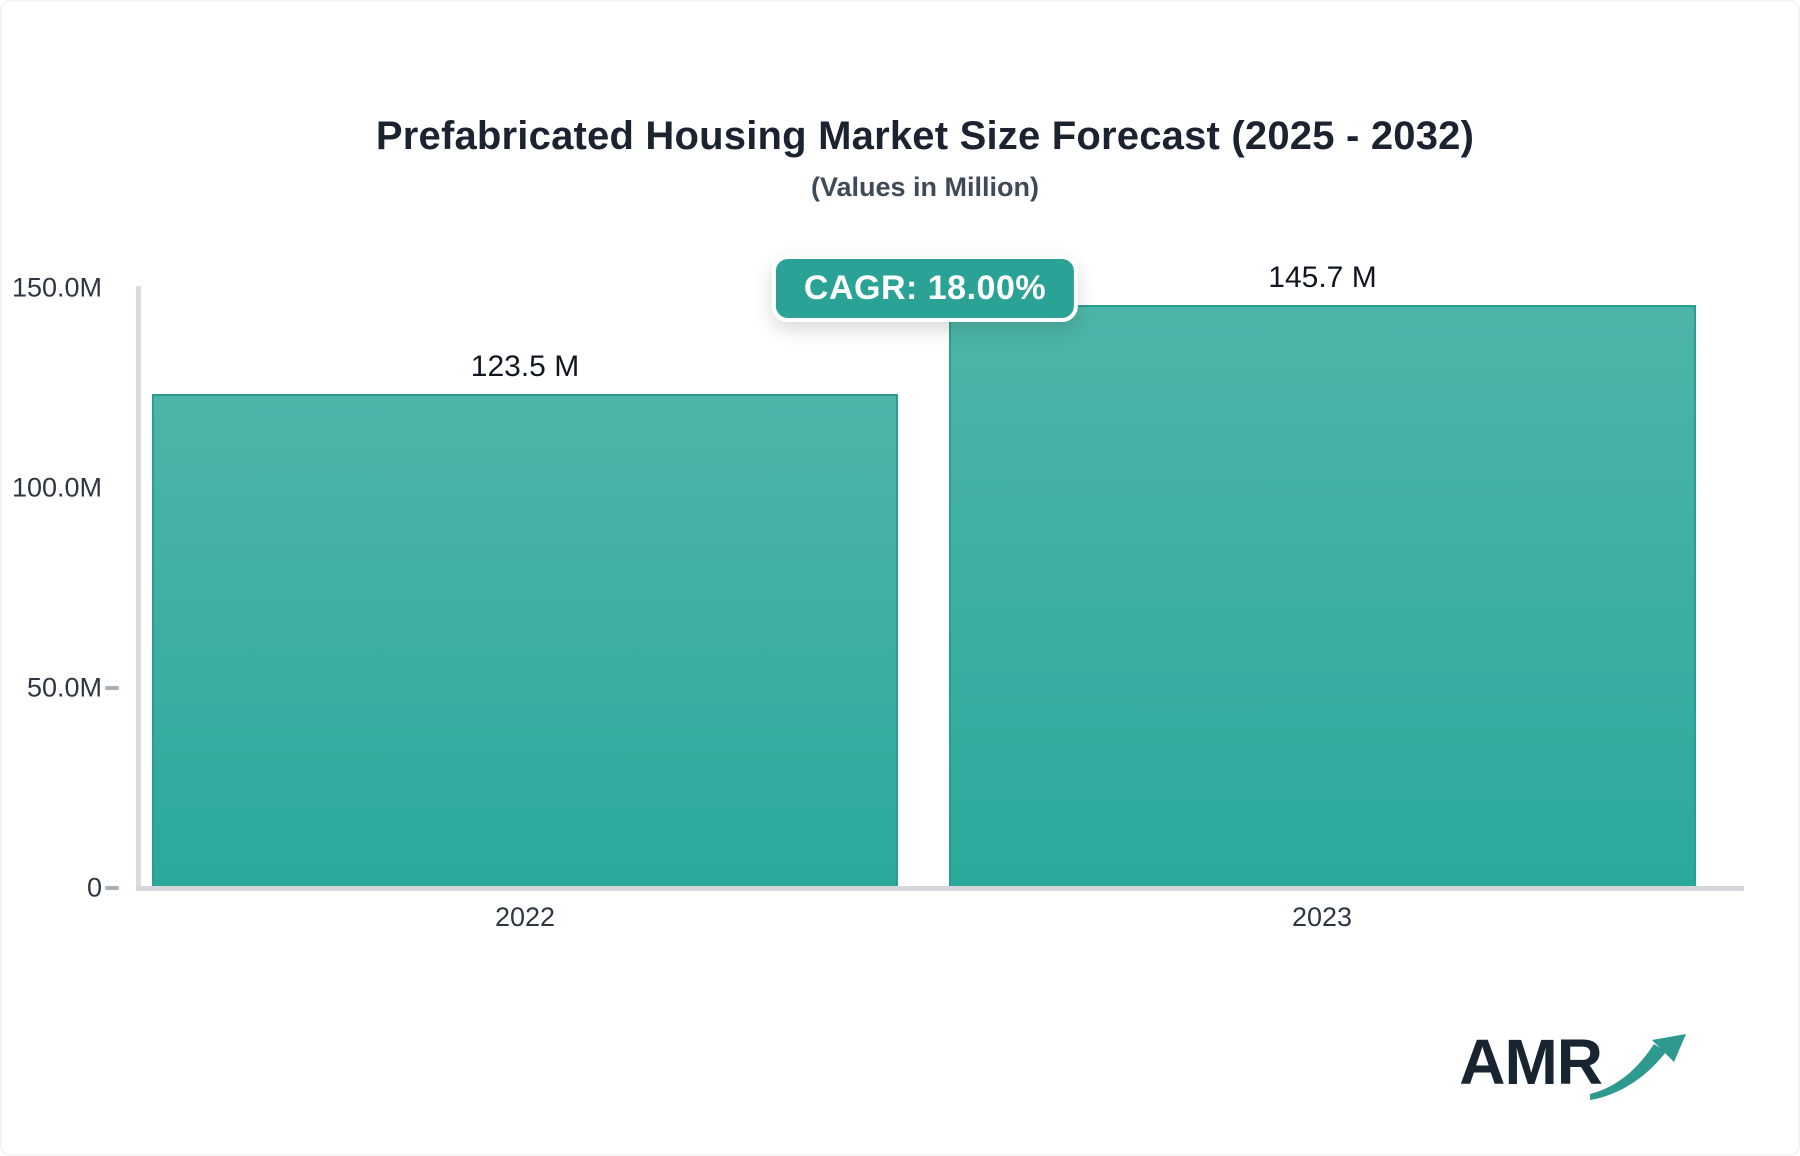  I want to click on y-tick-label-50: 50.0M, so click(64, 687).